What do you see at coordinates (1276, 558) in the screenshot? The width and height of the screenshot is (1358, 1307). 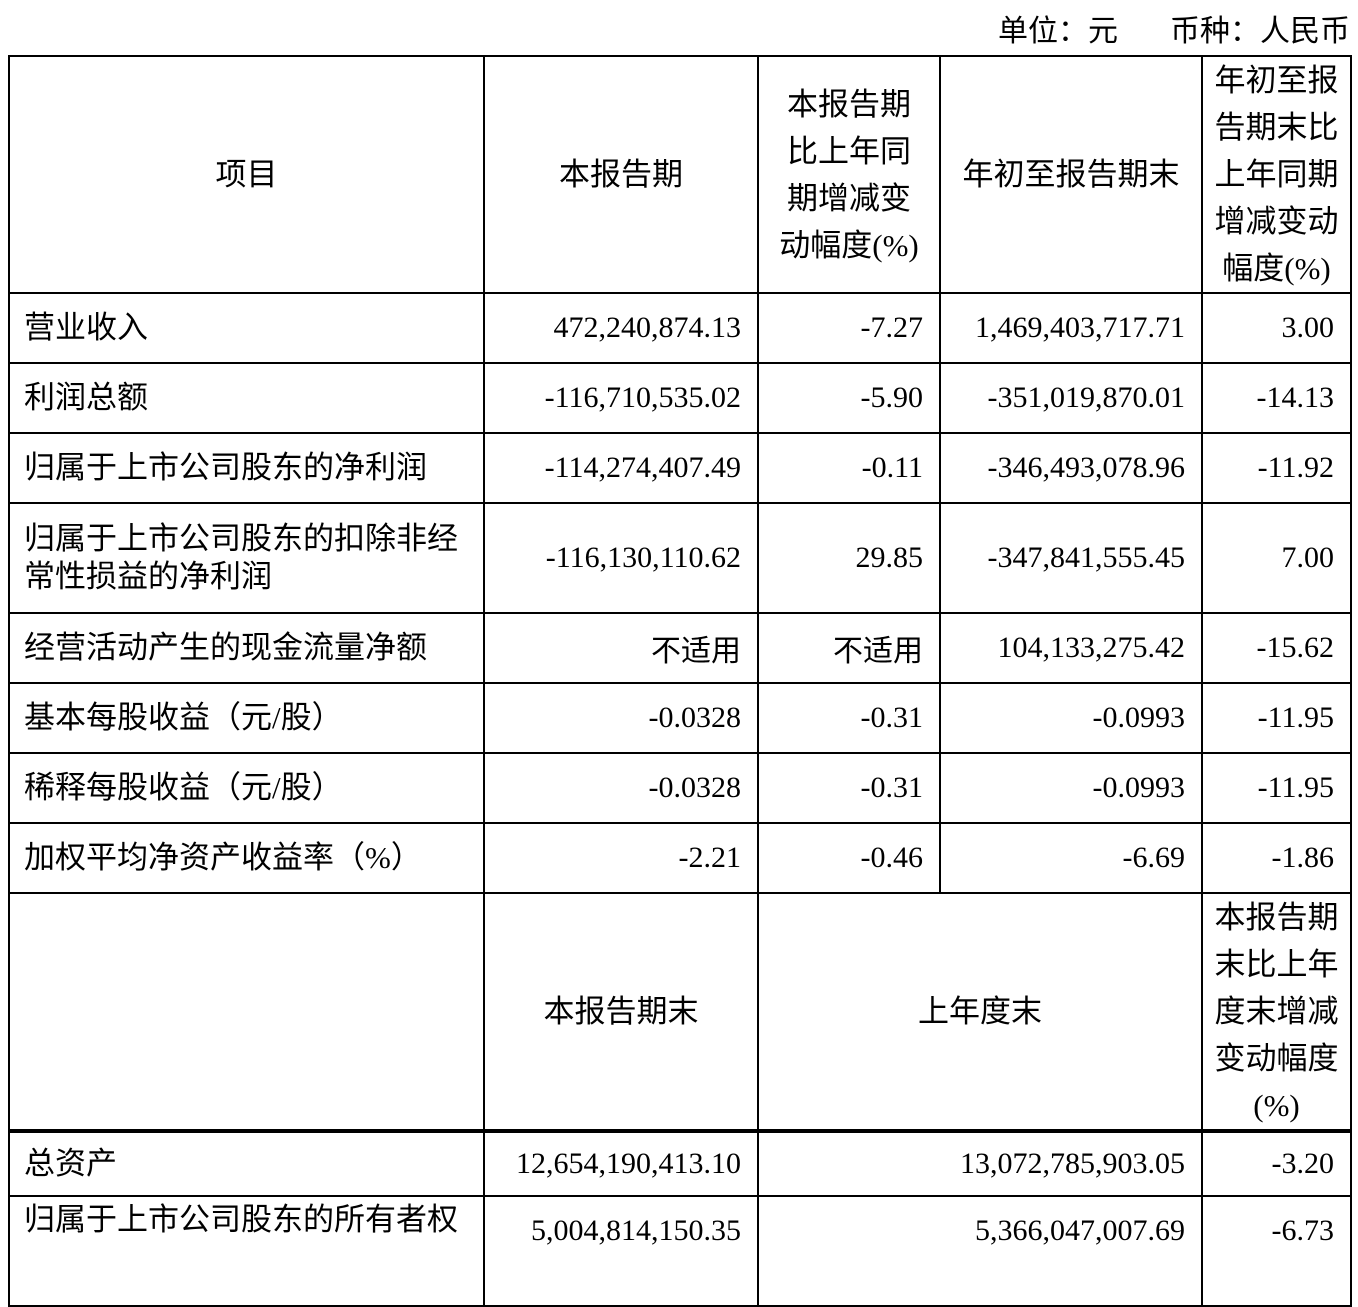 I see `ytd-yoy-cell: 7.00` at bounding box center [1276, 558].